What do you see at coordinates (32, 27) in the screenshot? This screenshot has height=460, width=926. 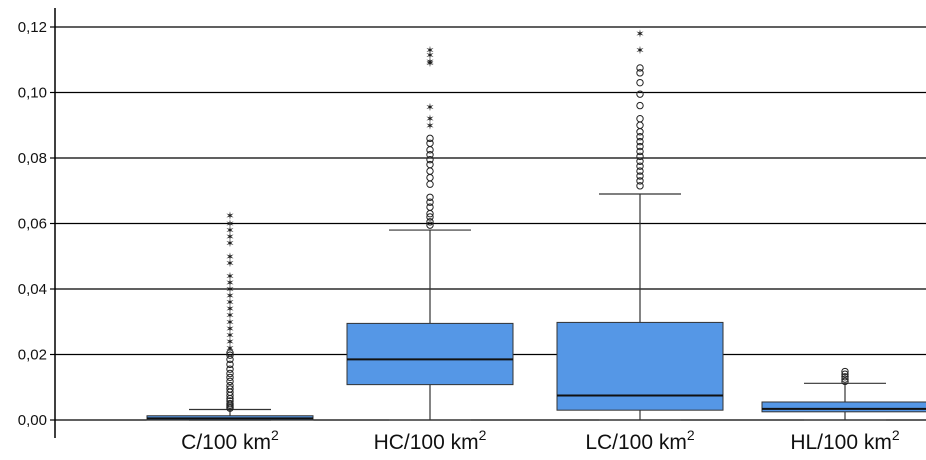 I see `y-tick-label: 0,12` at bounding box center [32, 27].